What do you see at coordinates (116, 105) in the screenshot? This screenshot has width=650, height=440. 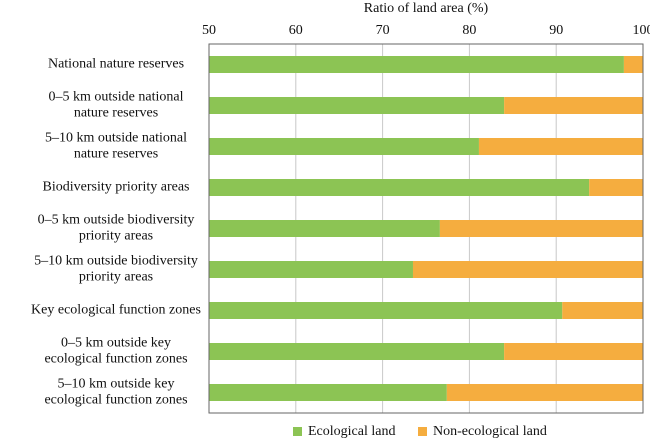 I see `y-tick-label: 0–5 km outside national nature reserves` at bounding box center [116, 105].